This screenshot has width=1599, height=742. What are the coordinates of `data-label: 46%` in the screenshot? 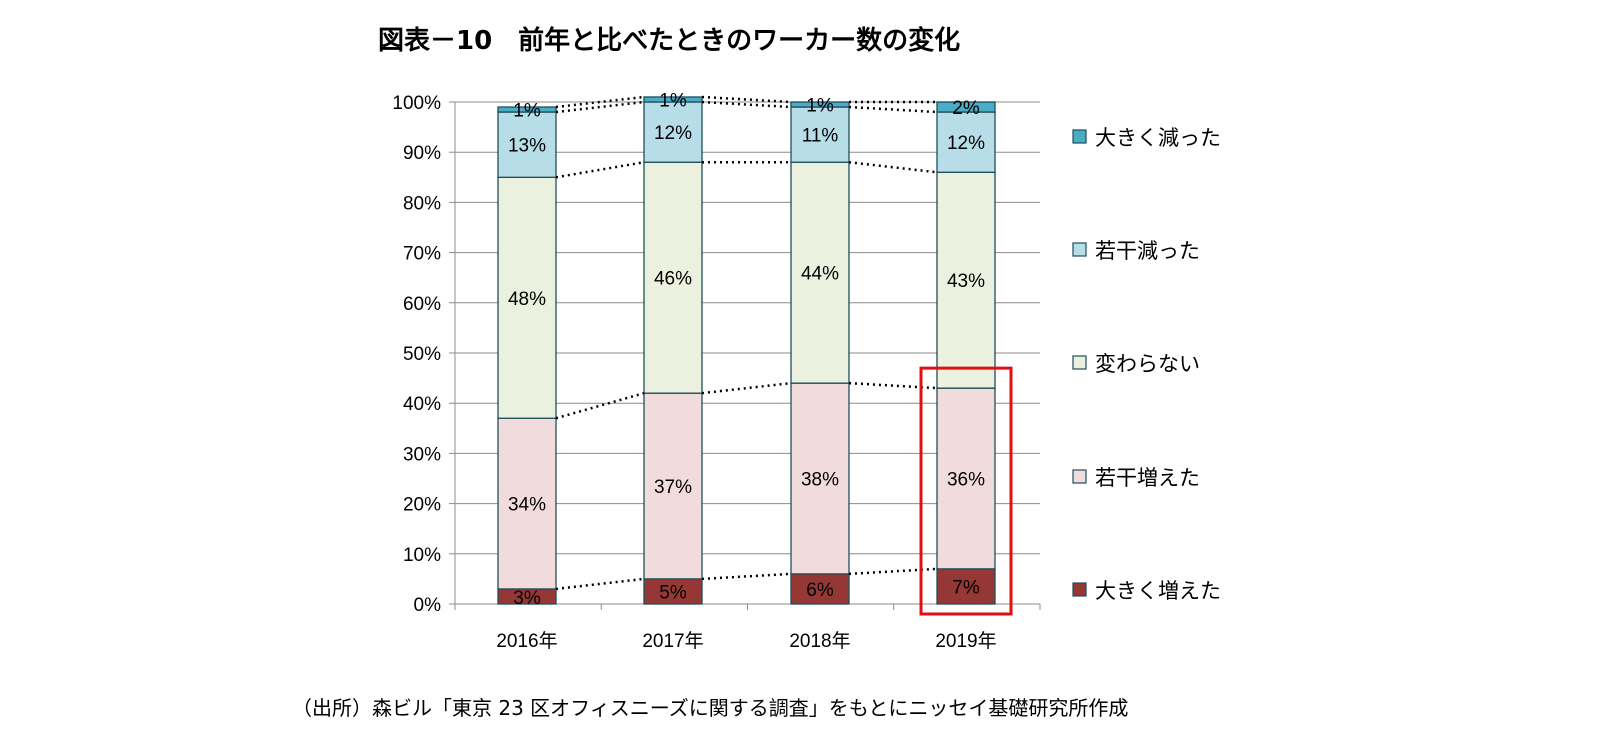 It's located at (673, 279).